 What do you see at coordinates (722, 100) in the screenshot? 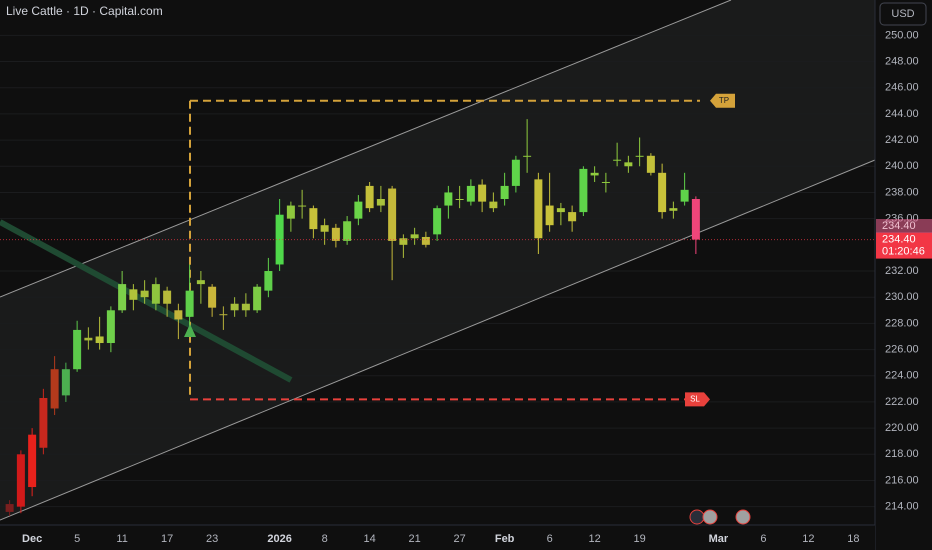
I see `tp-tag` at bounding box center [722, 100].